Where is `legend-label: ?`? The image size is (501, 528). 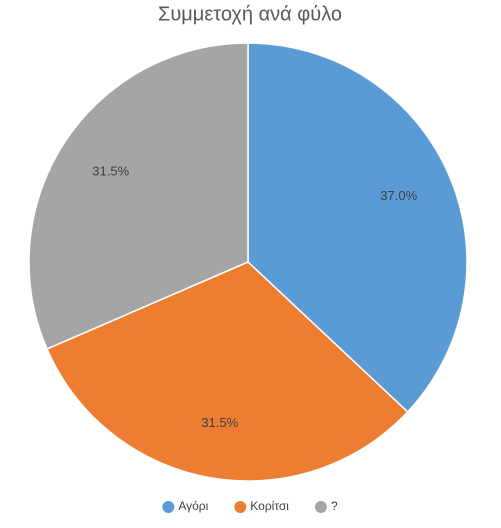
legend-label: ? is located at coordinates (334, 506).